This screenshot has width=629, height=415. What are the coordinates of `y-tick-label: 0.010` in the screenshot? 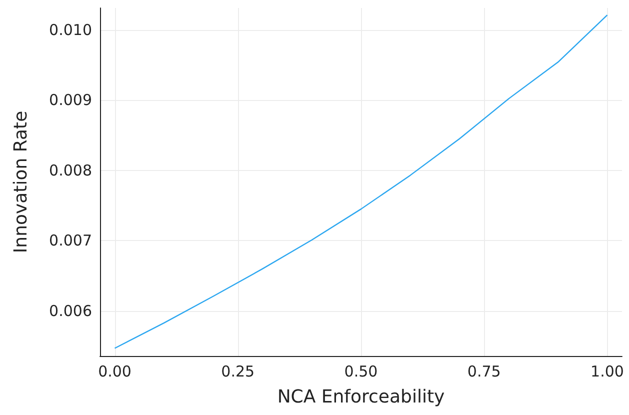 It's located at (70, 29).